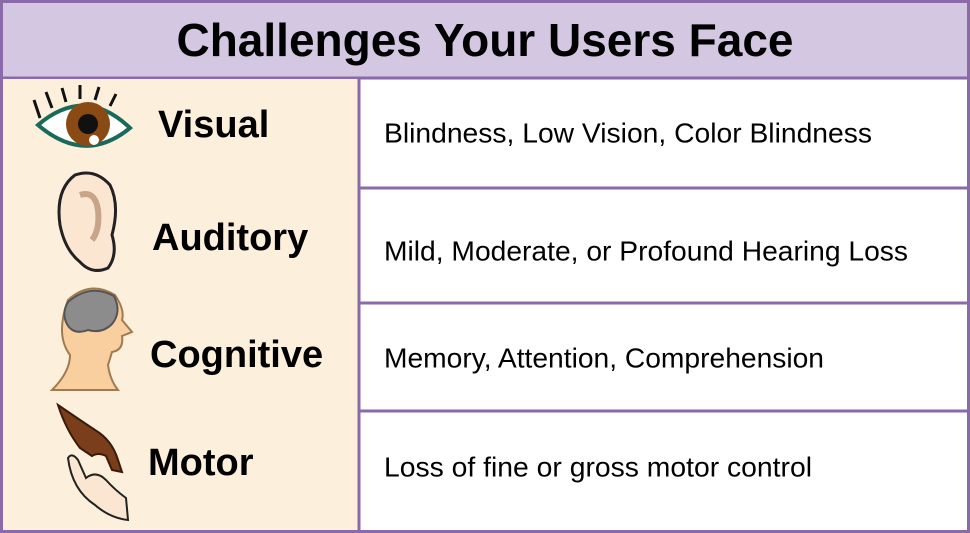  What do you see at coordinates (83, 116) in the screenshot?
I see `eye-icon` at bounding box center [83, 116].